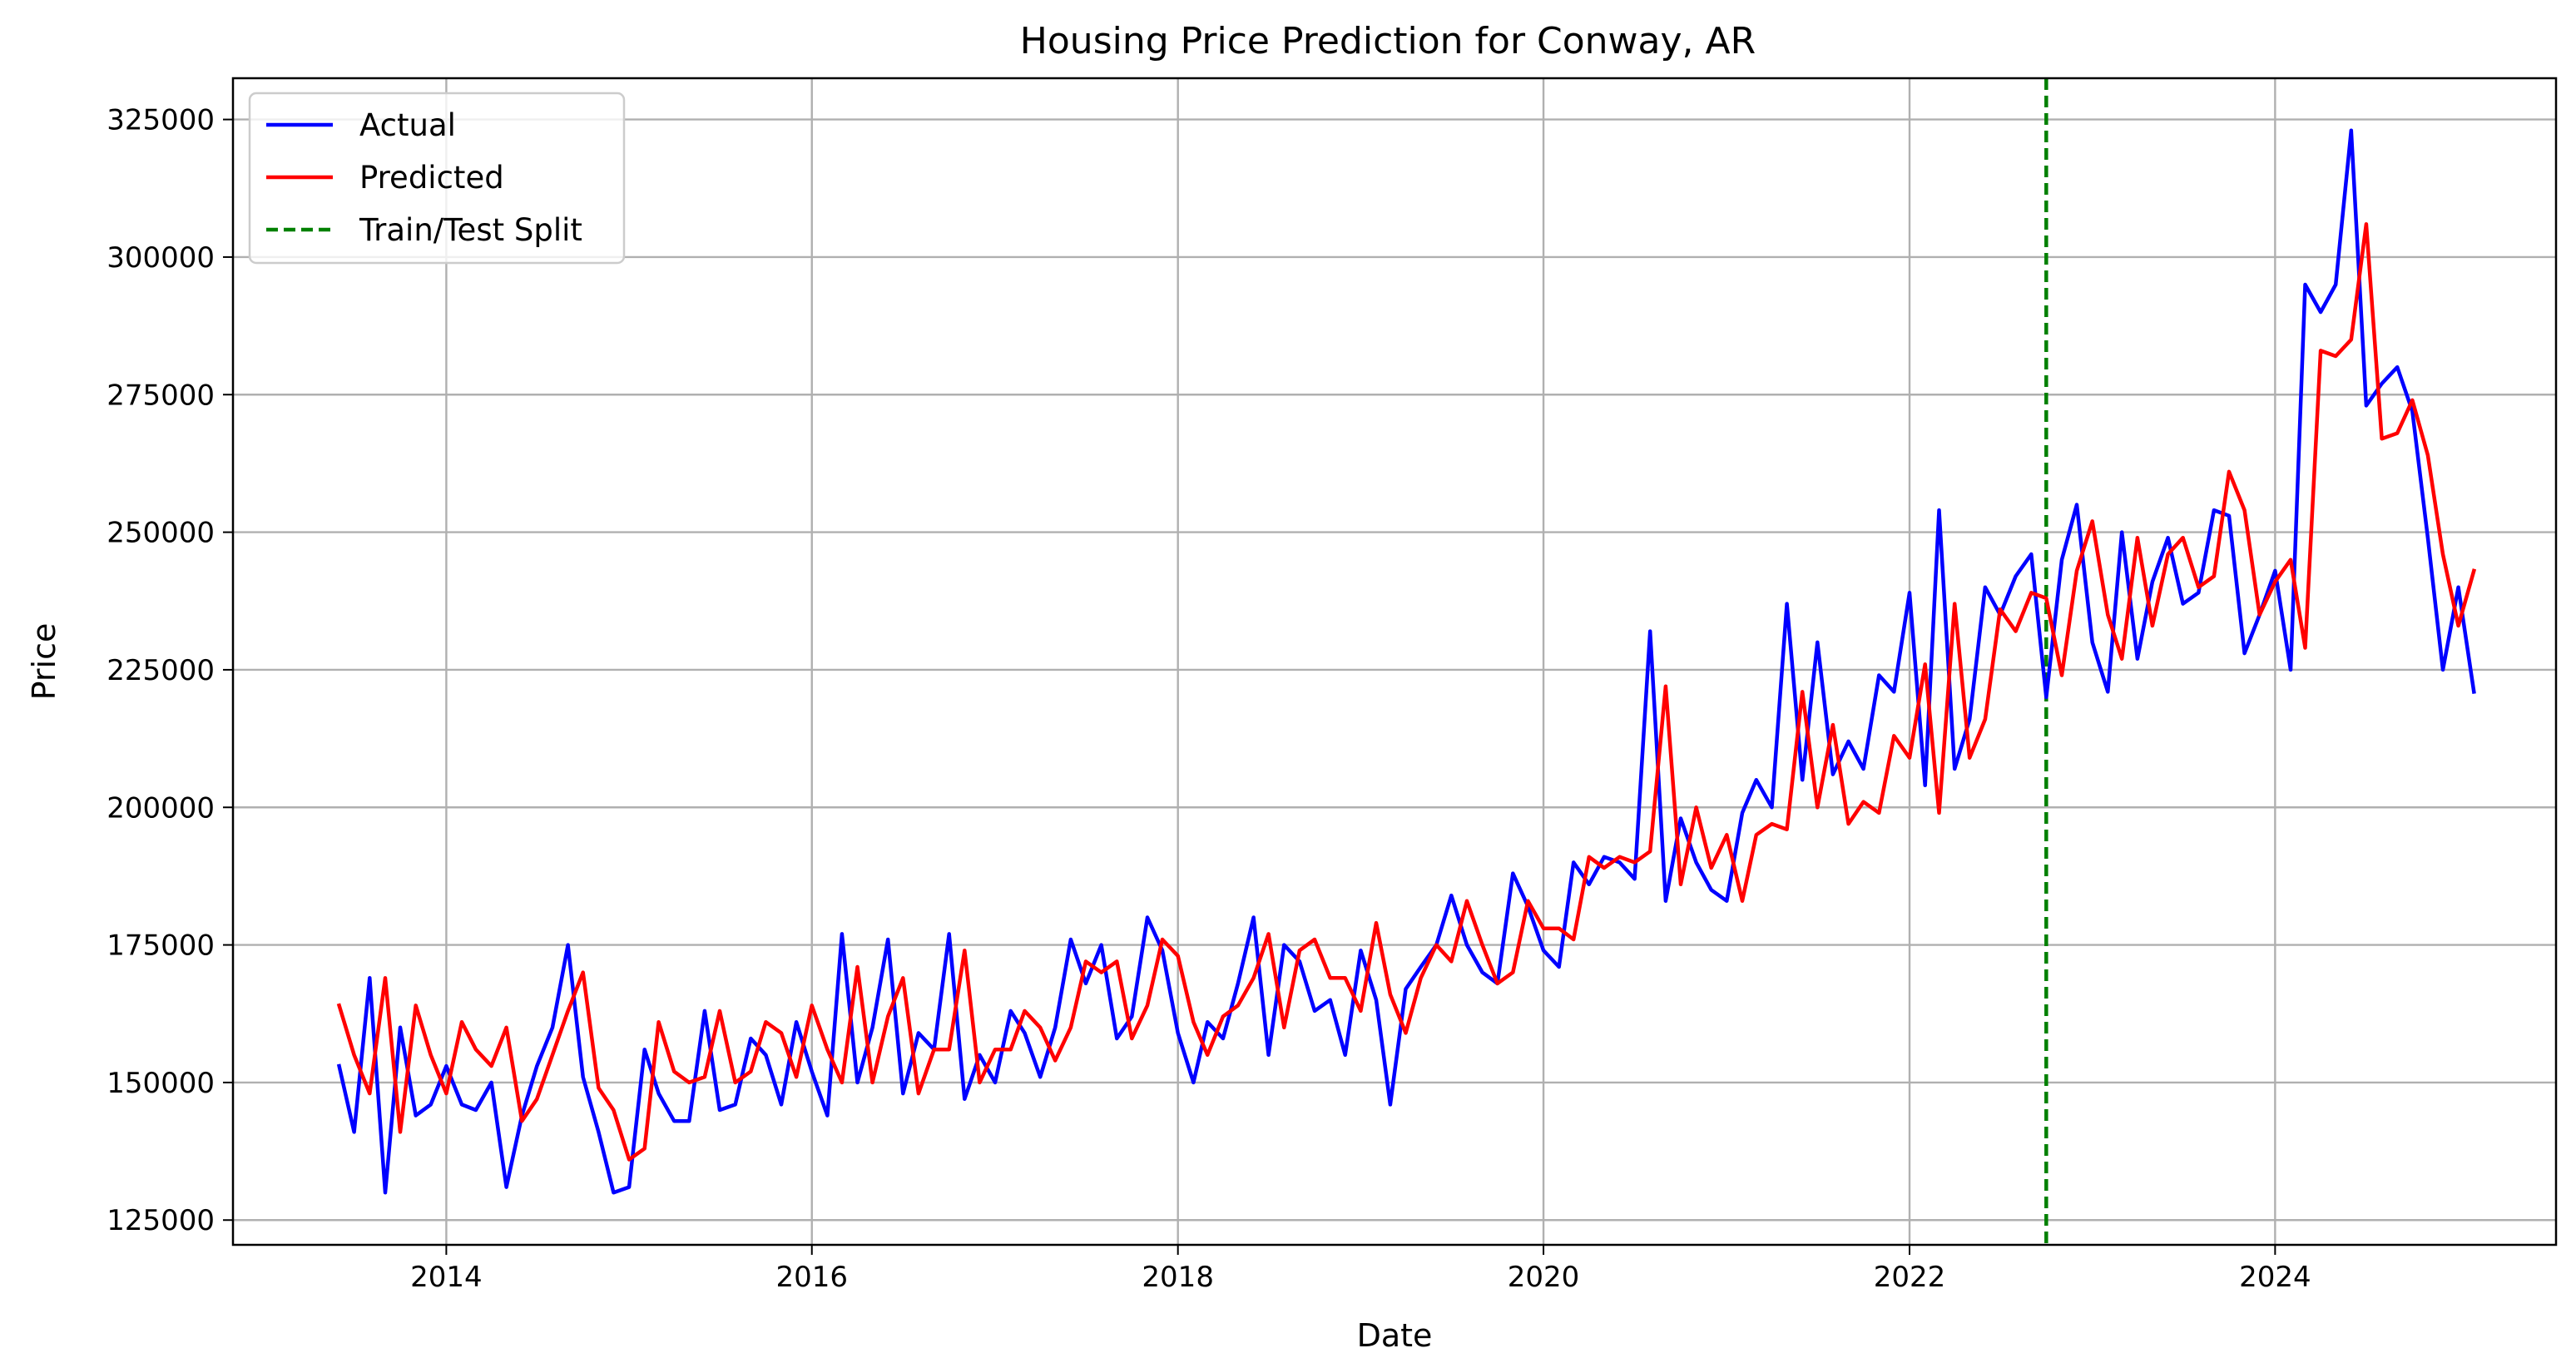 This screenshot has width=2576, height=1363. What do you see at coordinates (161, 808) in the screenshot?
I see `y-tick-label: 200000` at bounding box center [161, 808].